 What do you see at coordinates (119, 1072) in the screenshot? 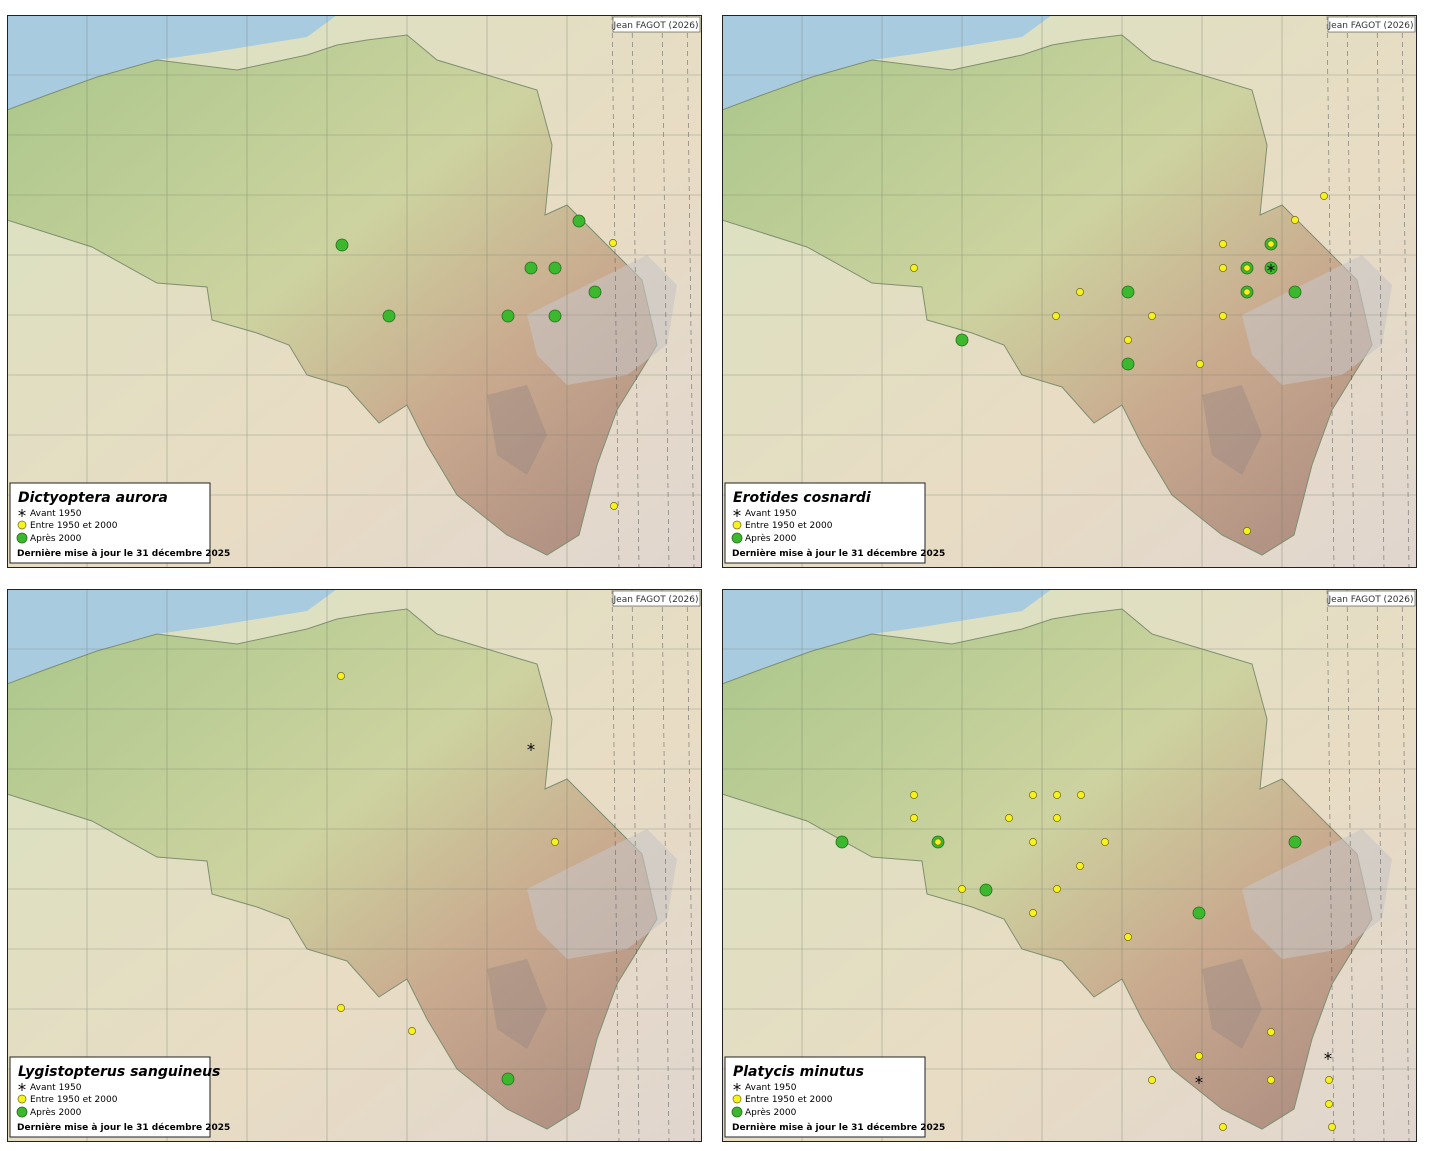
I see `species-title: Lygistopterus sanguineus` at bounding box center [119, 1072].